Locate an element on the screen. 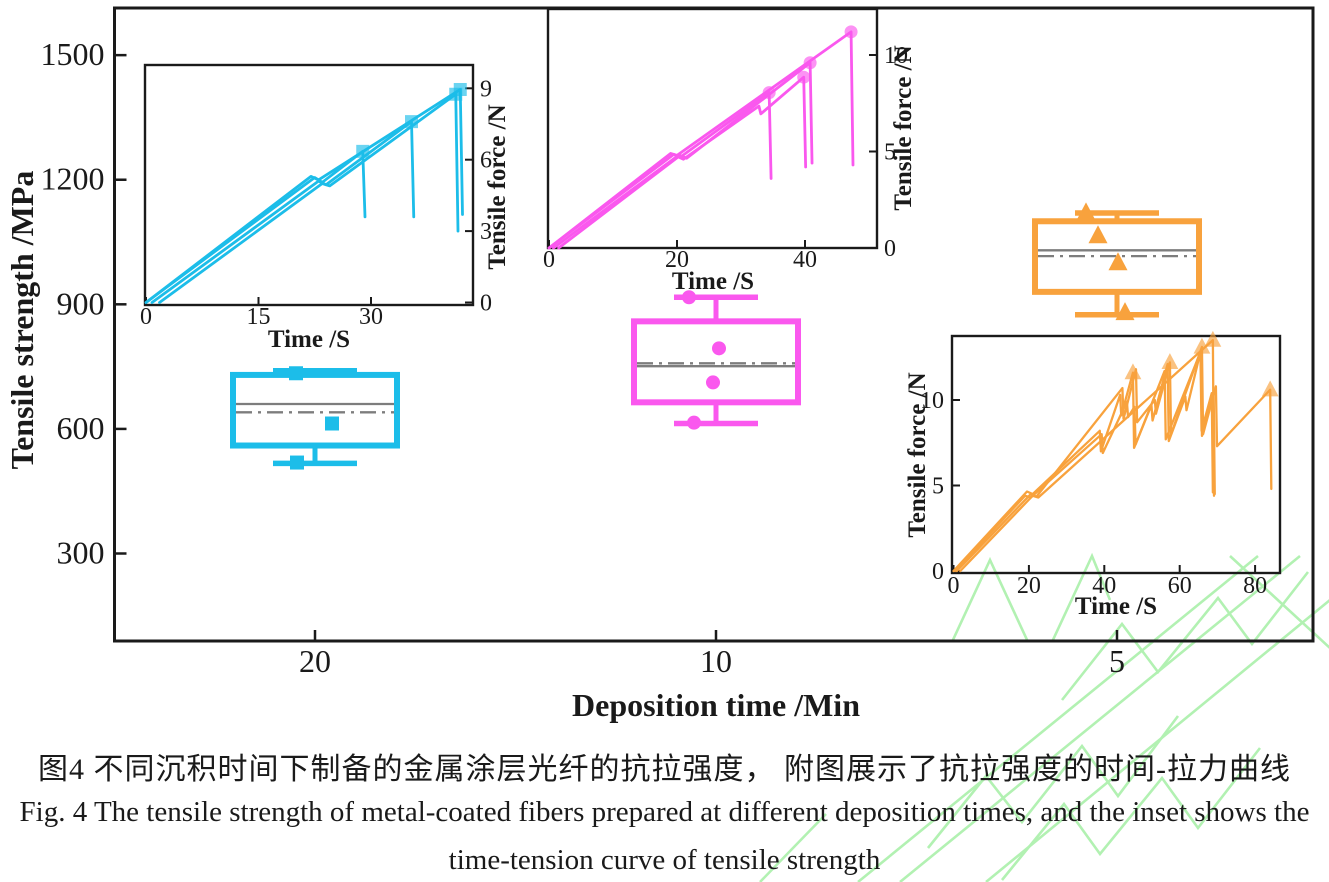 The image size is (1329, 882). main-x-axis-title: Deposition time /Min is located at coordinates (716, 705).